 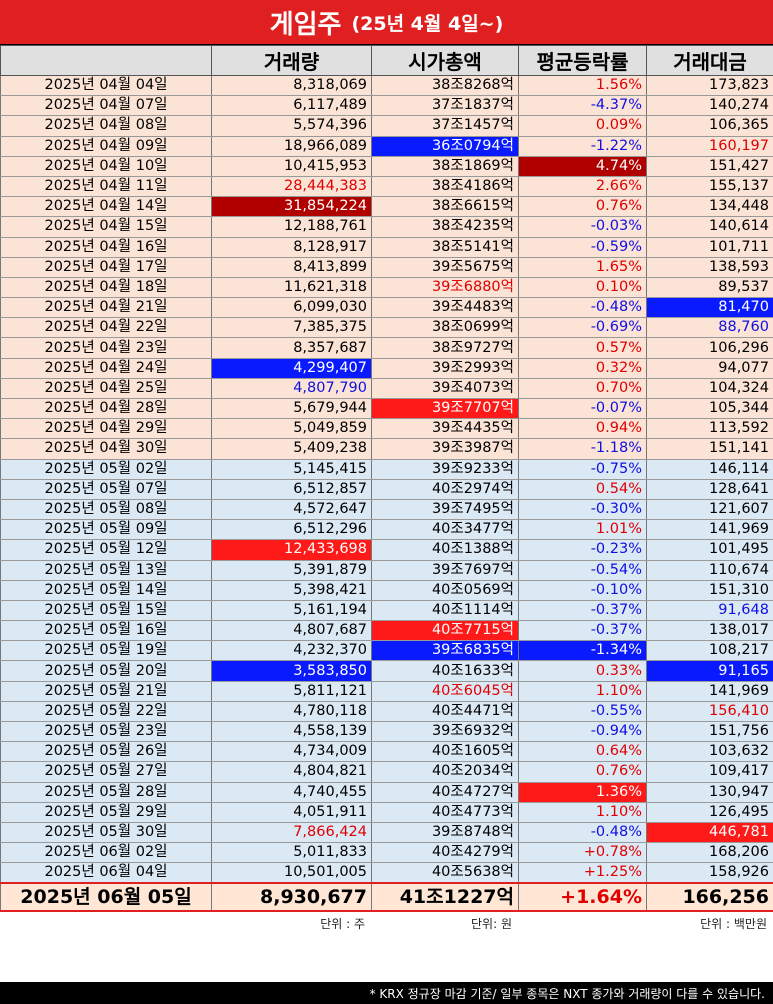 I want to click on row-volume: 8,413,899, so click(x=291, y=267).